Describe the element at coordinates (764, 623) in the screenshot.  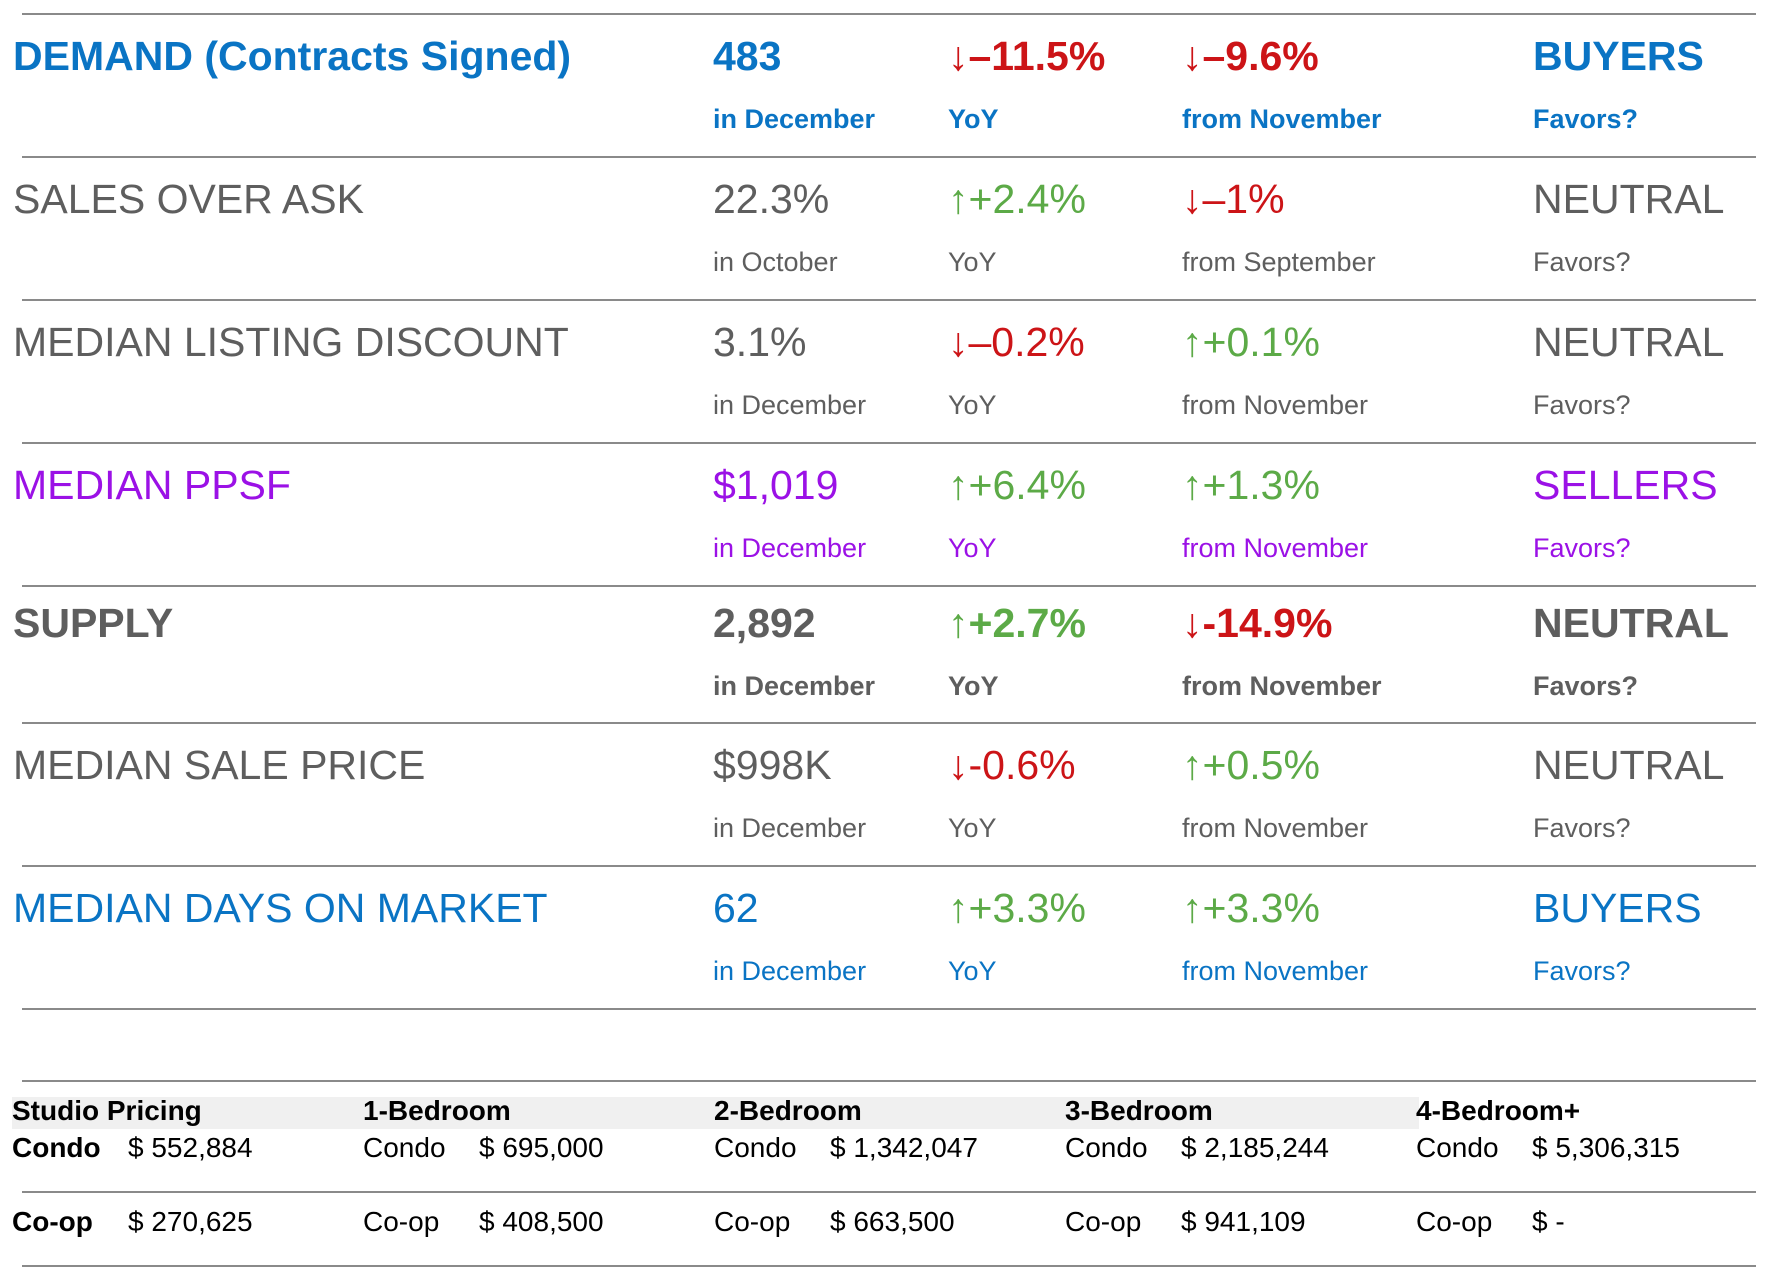
I see `metric-value: 2,892` at that location.